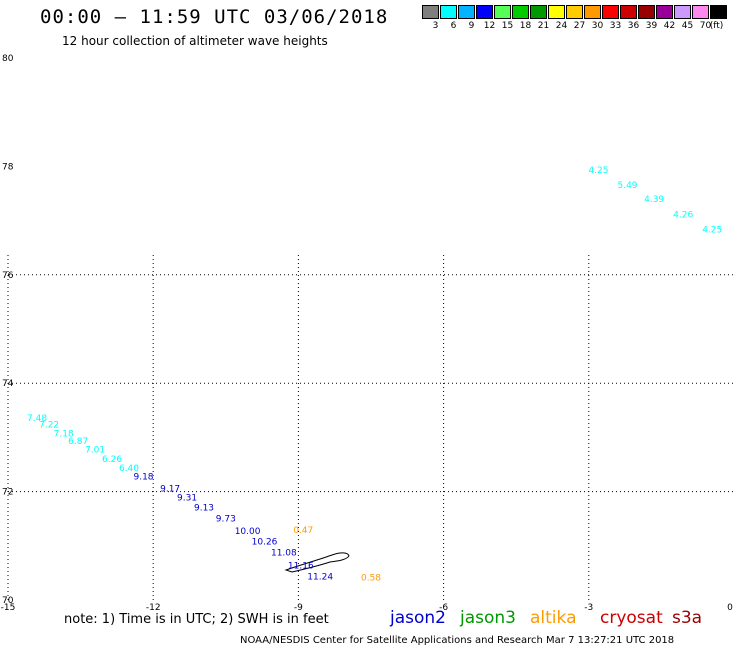 Image resolution: width=740 pixels, height=650 pixels. Describe the element at coordinates (204, 509) in the screenshot. I see `swh-value-label: 9.13` at that location.